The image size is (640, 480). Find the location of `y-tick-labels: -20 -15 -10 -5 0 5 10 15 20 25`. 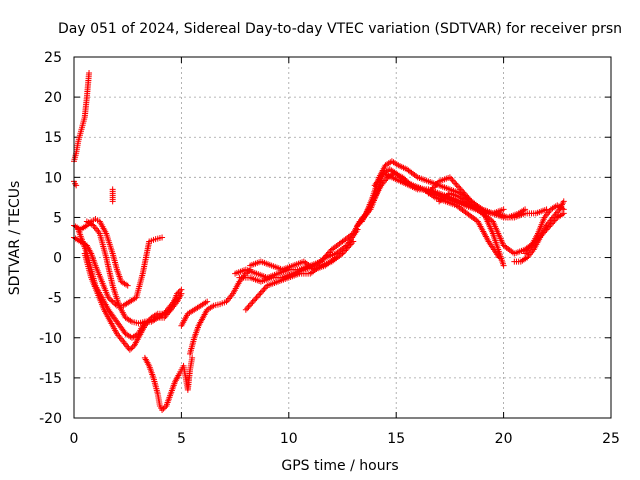

y-tick-labels: -20 -15 -10 -5 0 5 10 15 20 25 is located at coordinates (50, 238).